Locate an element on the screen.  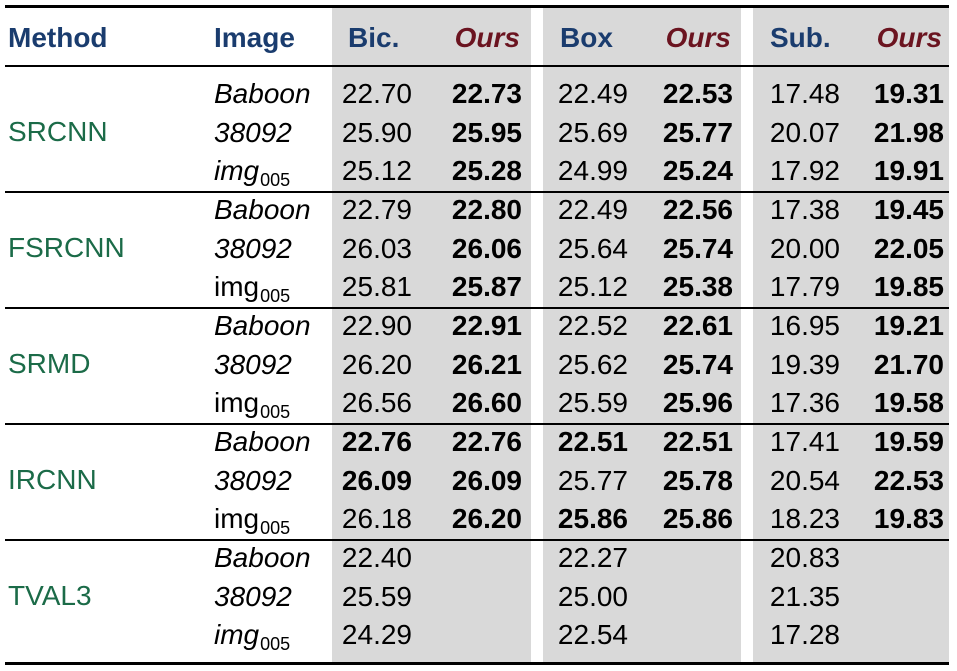
method-name: SRMD is located at coordinates (49, 363).